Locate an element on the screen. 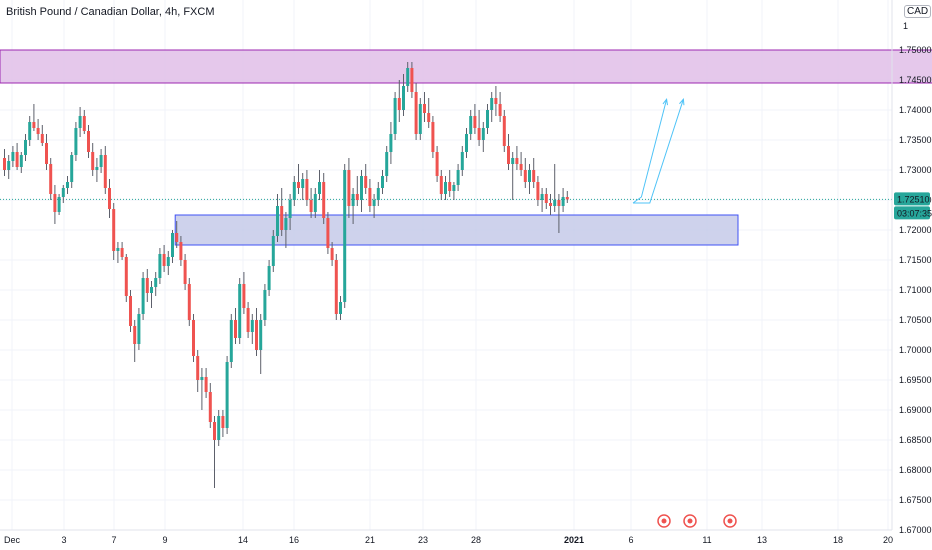 Image resolution: width=932 pixels, height=550 pixels. time-tick-label: 13 is located at coordinates (762, 540).